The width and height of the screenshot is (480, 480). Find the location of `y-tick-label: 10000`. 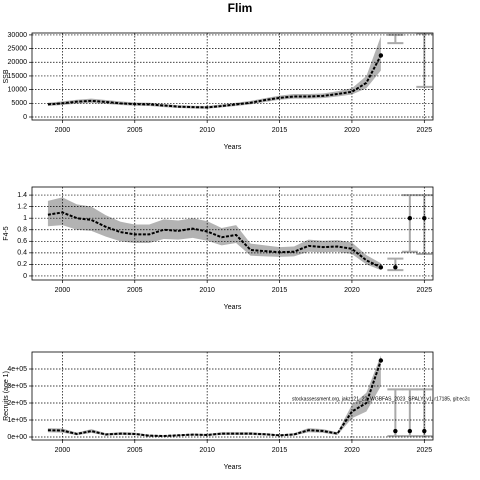

y-tick-label: 10000 is located at coordinates (18, 89).